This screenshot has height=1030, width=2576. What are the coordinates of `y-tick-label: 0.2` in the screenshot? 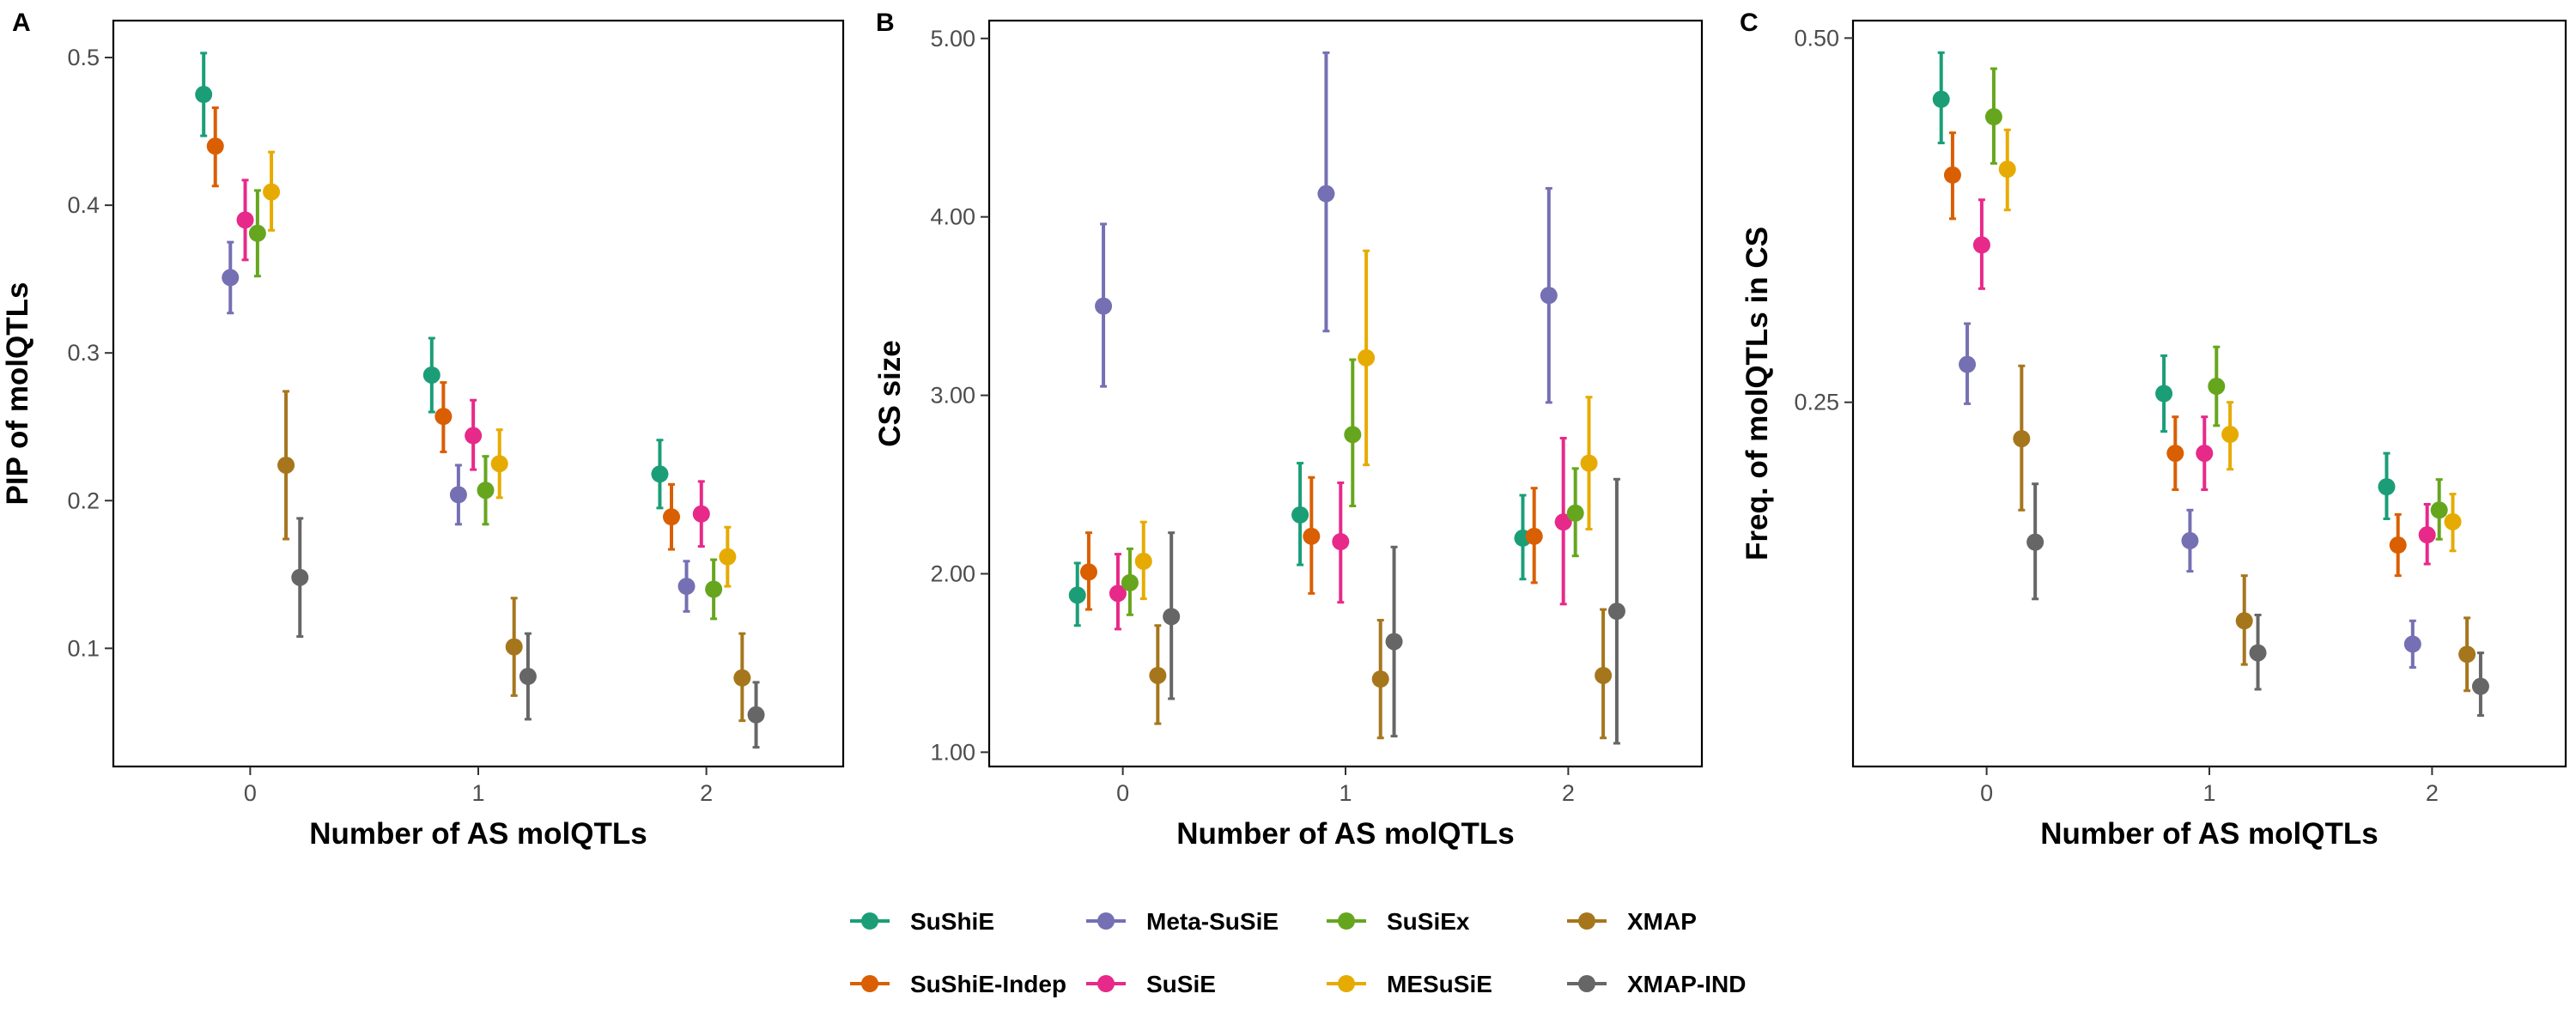 It's located at (83, 500).